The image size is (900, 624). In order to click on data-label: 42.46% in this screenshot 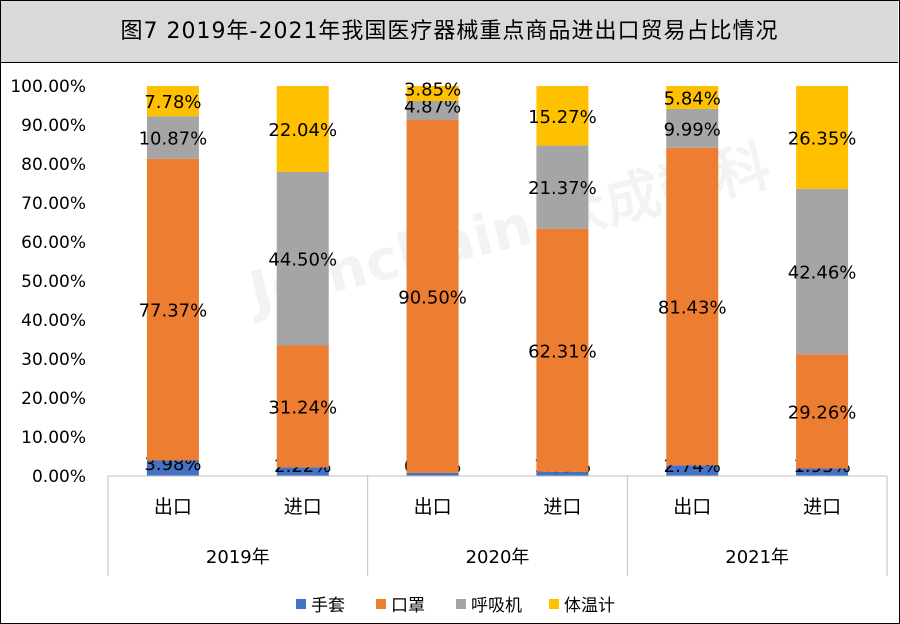, I will do `click(822, 273)`.